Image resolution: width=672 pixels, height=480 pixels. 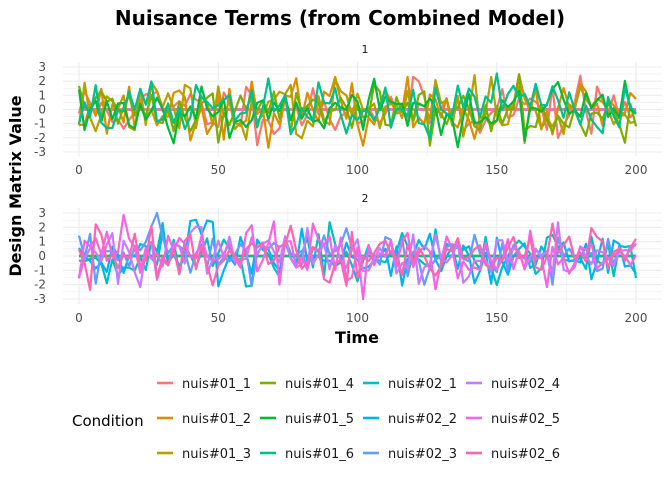 What do you see at coordinates (525, 419) in the screenshot?
I see `legend-label: nuis#02_5` at bounding box center [525, 419].